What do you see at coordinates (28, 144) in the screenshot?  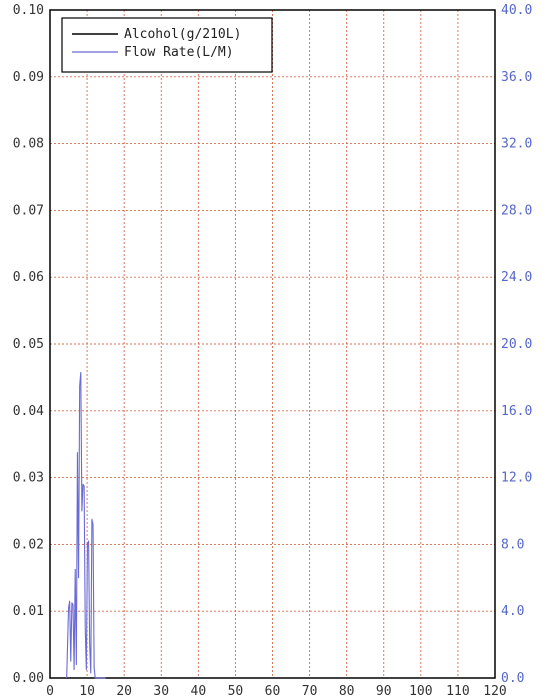 I see `y-left-tick-label: 0.08` at bounding box center [28, 144].